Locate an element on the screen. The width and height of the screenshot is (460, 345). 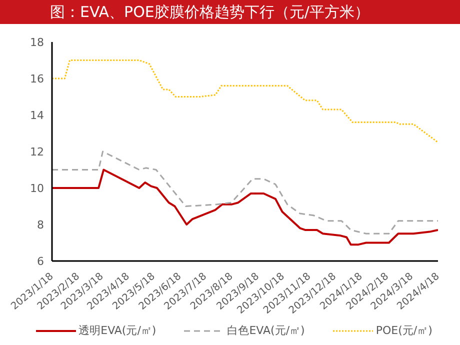
y-tick-label: 10 is located at coordinates (37, 188).